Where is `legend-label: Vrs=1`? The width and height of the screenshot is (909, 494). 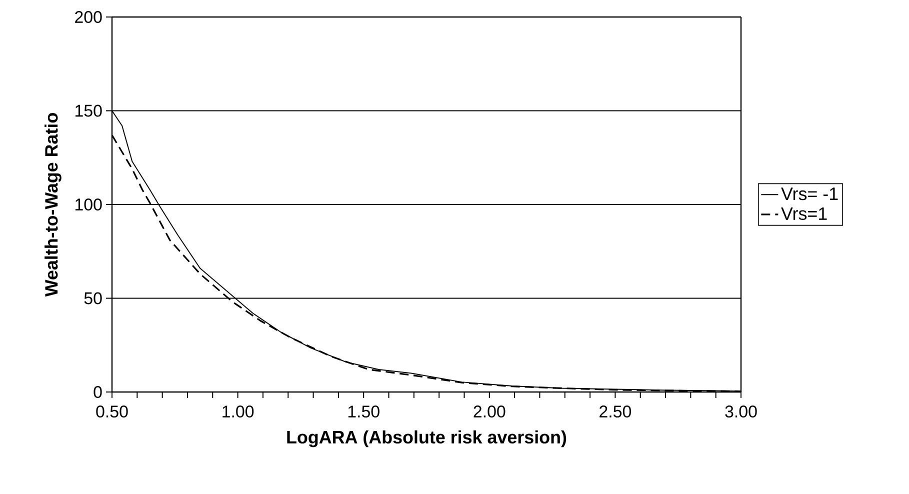 legend-label: Vrs=1 is located at coordinates (804, 213).